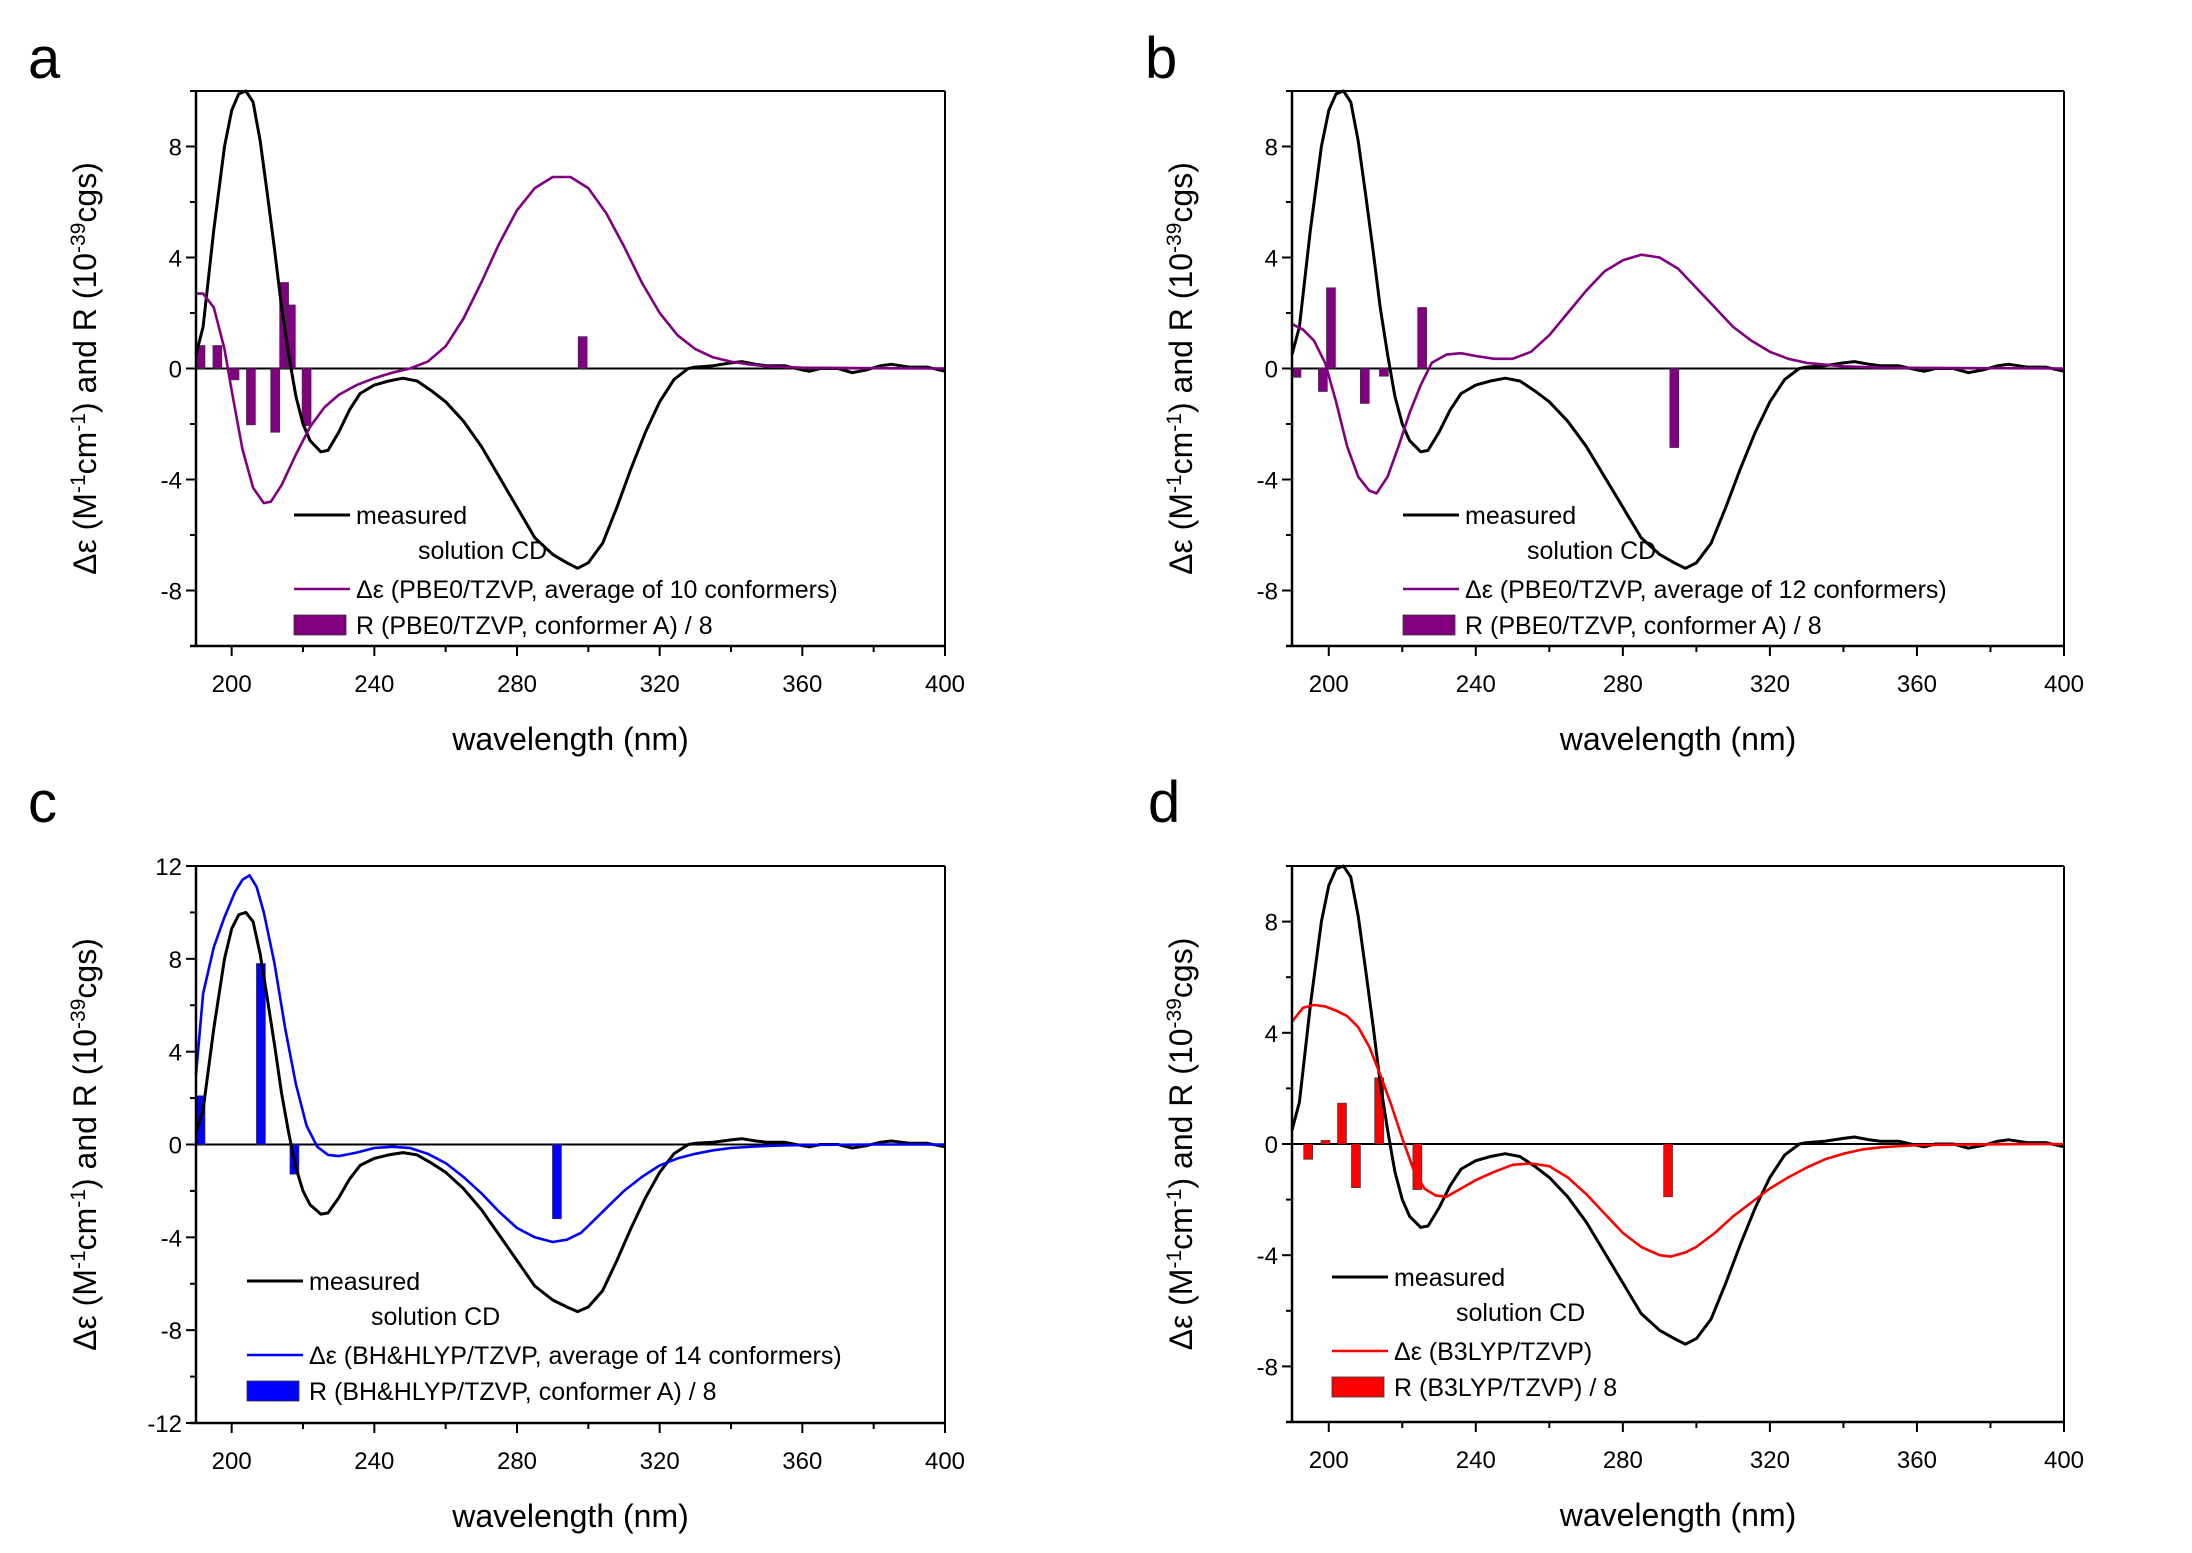 The height and width of the screenshot is (1553, 2192). What do you see at coordinates (42, 802) in the screenshot?
I see `panel-letter: c` at bounding box center [42, 802].